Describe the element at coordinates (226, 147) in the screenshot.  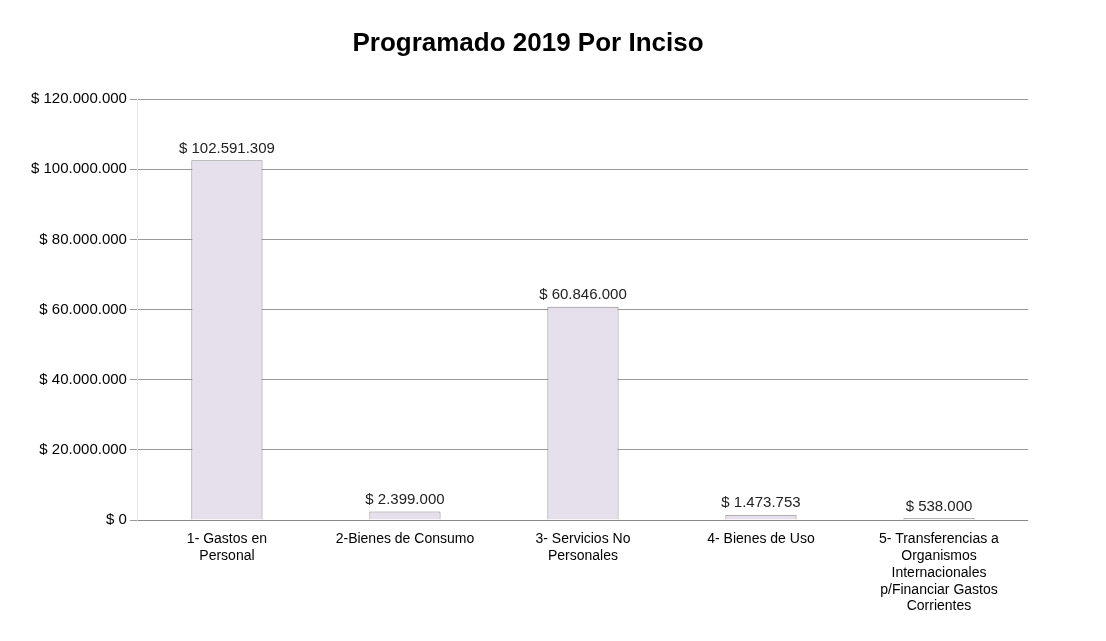
I see `data-label: $ 102.591.309` at that location.